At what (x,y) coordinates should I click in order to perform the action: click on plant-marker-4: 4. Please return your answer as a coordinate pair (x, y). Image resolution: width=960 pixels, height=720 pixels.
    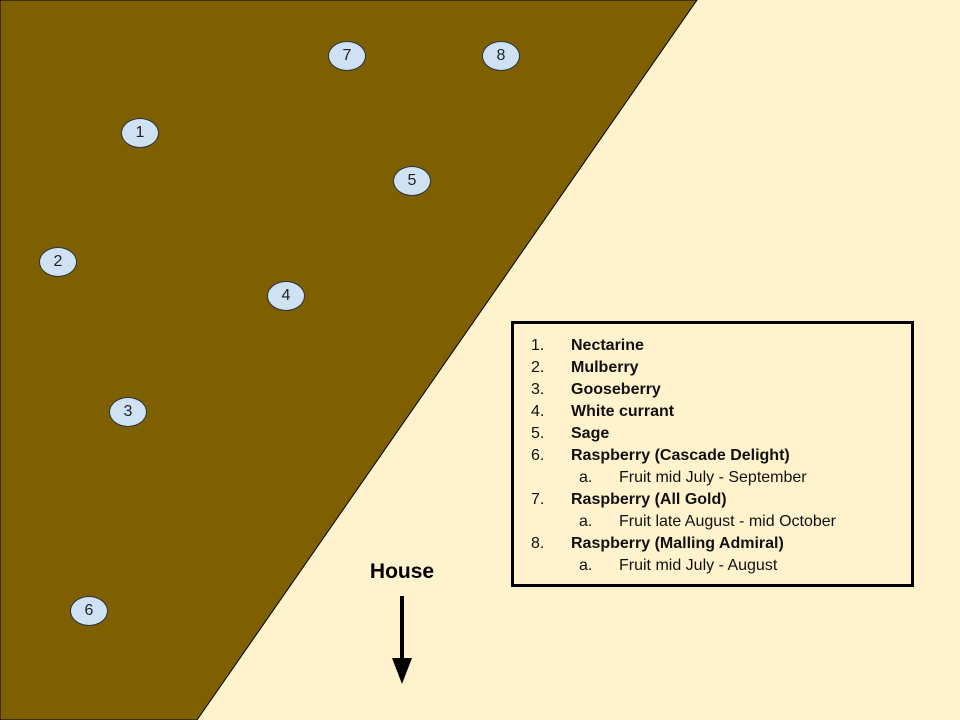
    Looking at the image, I should click on (286, 296).